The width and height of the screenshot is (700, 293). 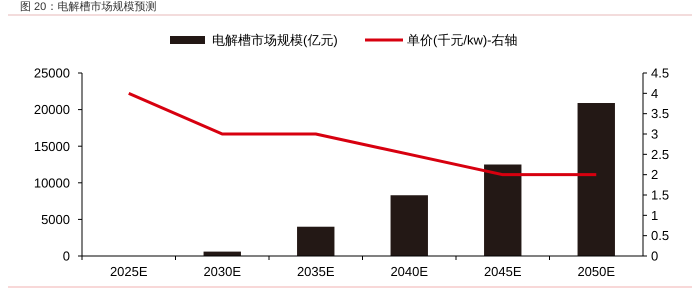 What do you see at coordinates (596, 271) in the screenshot?
I see `x-tick-label: 2050E` at bounding box center [596, 271].